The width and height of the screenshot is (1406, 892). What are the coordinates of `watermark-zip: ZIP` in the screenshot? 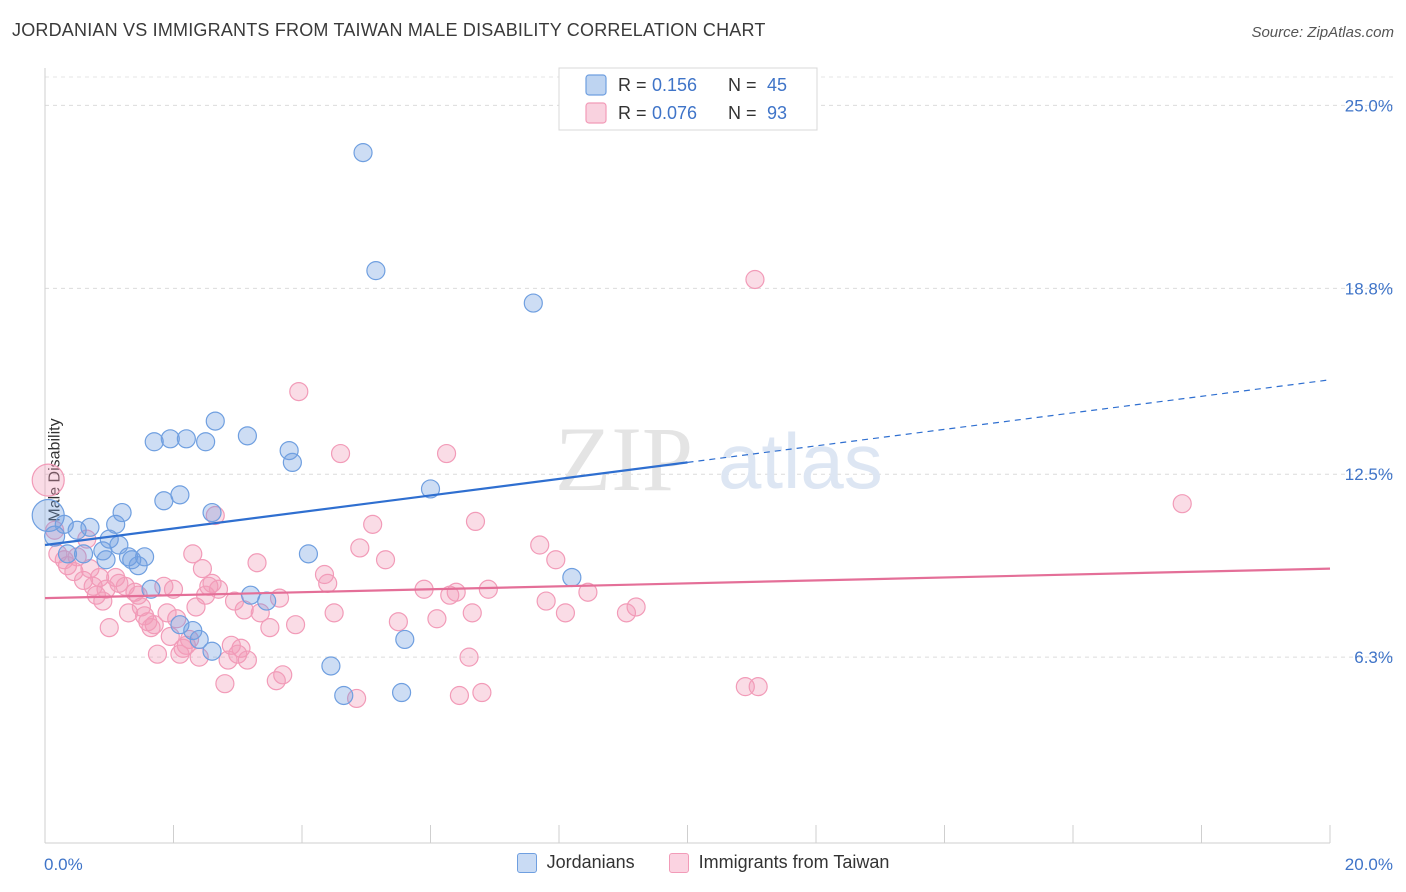 It's located at (624, 459).